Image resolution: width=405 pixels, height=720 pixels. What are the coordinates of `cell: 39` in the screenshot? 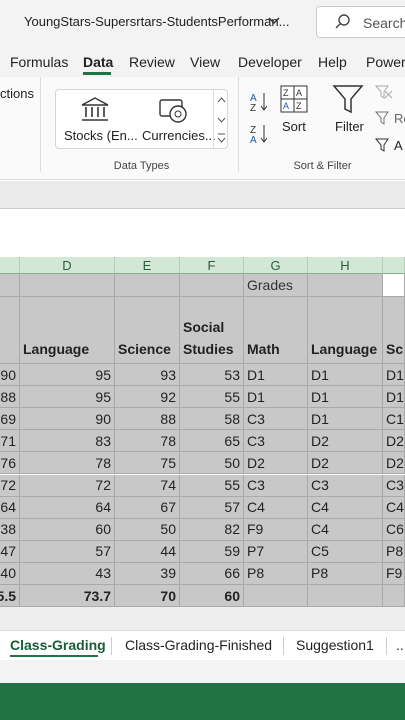 It's located at (147, 573).